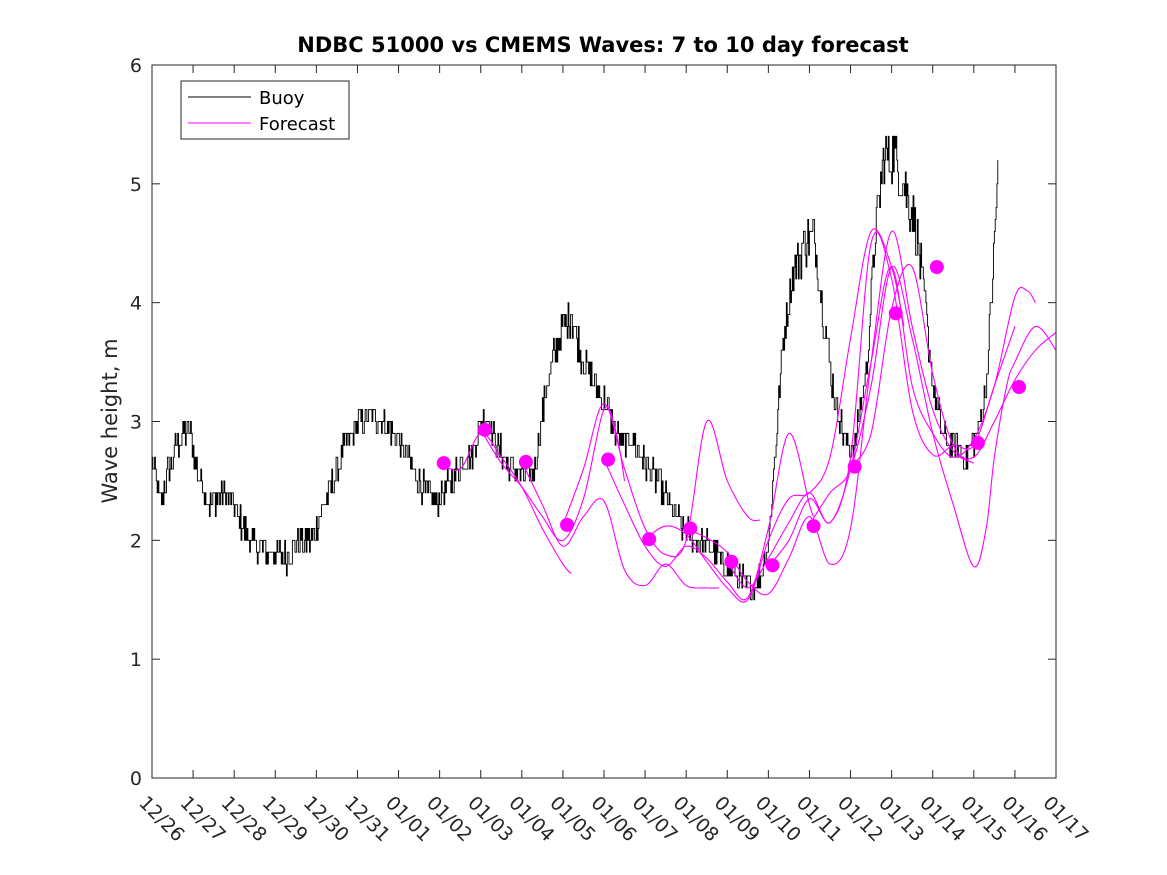  What do you see at coordinates (136, 304) in the screenshot?
I see `y-tick-label: 4` at bounding box center [136, 304].